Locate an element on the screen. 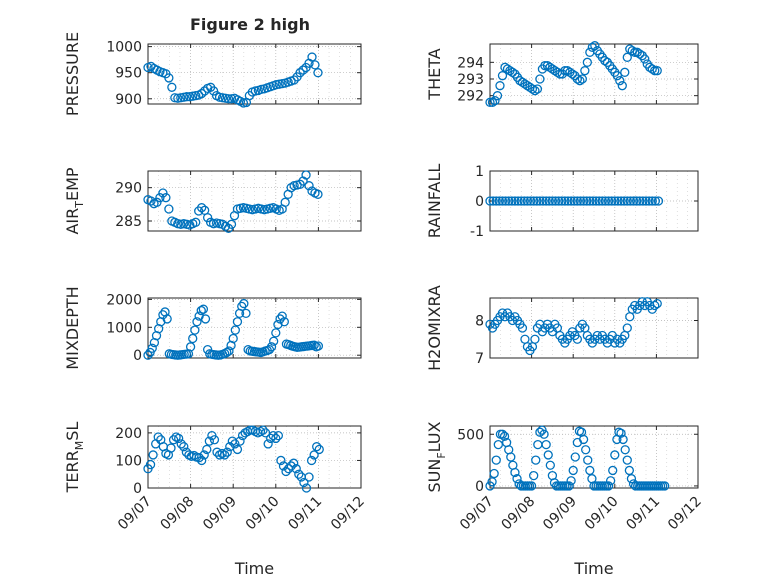 Image resolution: width=778 pixels, height=583 pixels. theta-series is located at coordinates (573, 74).